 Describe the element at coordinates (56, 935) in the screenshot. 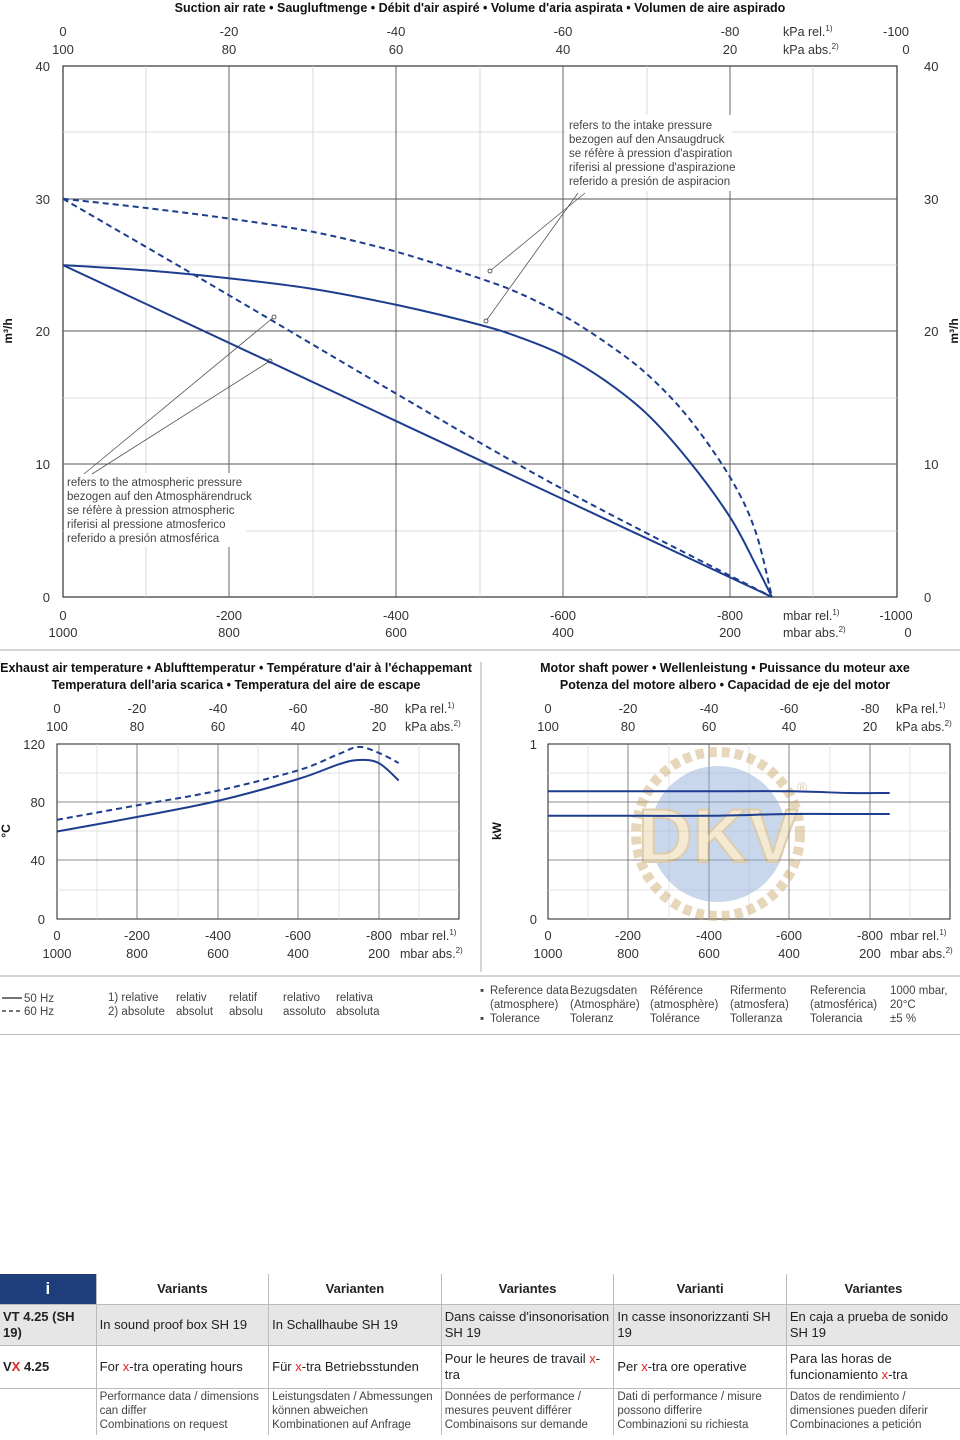

I see `temp-bottom-rel-tick: 0` at that location.